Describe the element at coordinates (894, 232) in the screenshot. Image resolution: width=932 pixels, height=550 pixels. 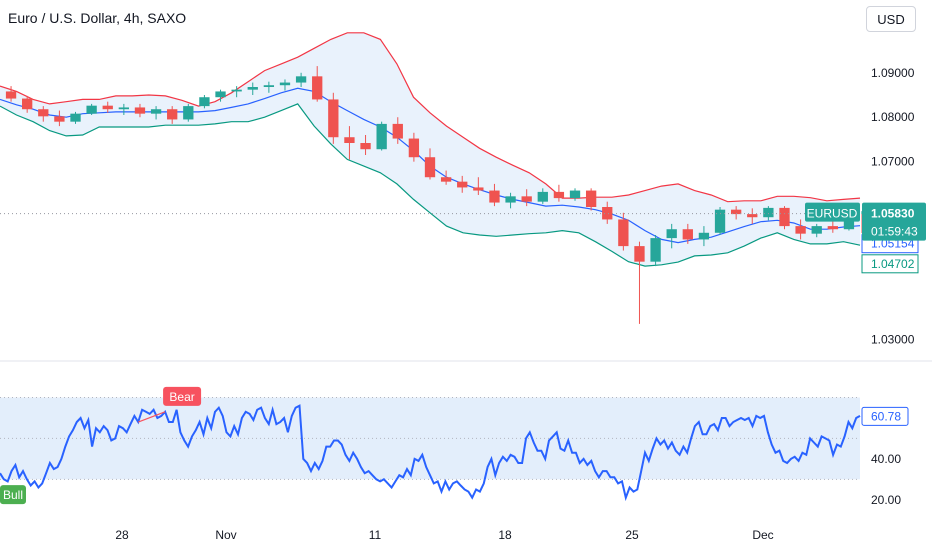
I see `last-price-countdown: 01:59:43` at that location.